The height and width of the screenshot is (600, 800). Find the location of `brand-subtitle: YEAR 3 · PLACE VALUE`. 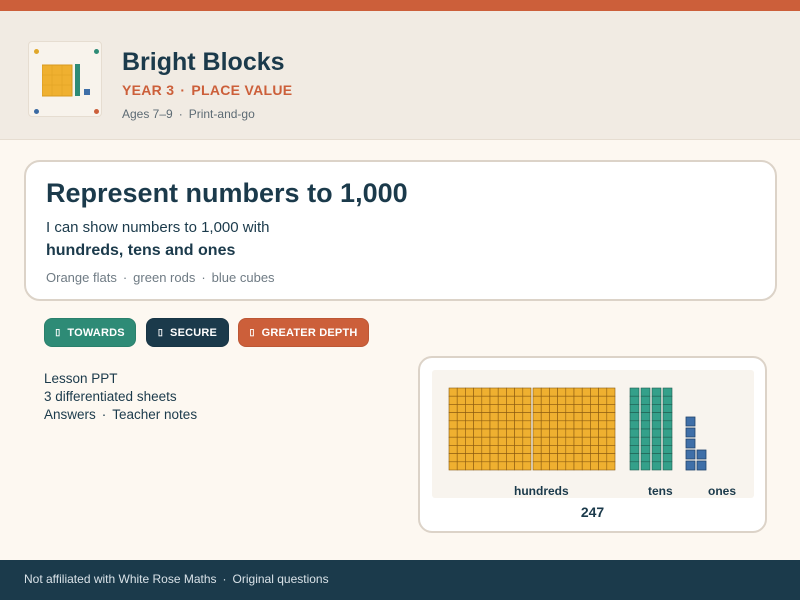

brand-subtitle: YEAR 3 · PLACE VALUE is located at coordinates (207, 90).